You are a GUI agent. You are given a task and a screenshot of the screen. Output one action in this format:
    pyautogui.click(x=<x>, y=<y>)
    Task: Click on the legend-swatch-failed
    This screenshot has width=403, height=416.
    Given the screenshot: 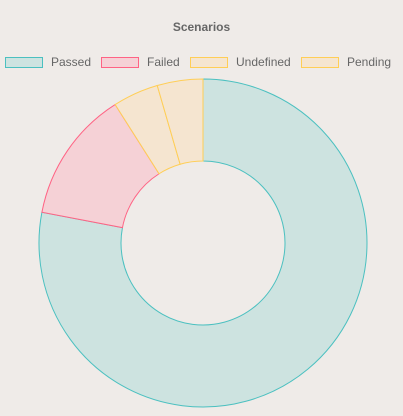 What is the action you would take?
    pyautogui.click(x=120, y=62)
    